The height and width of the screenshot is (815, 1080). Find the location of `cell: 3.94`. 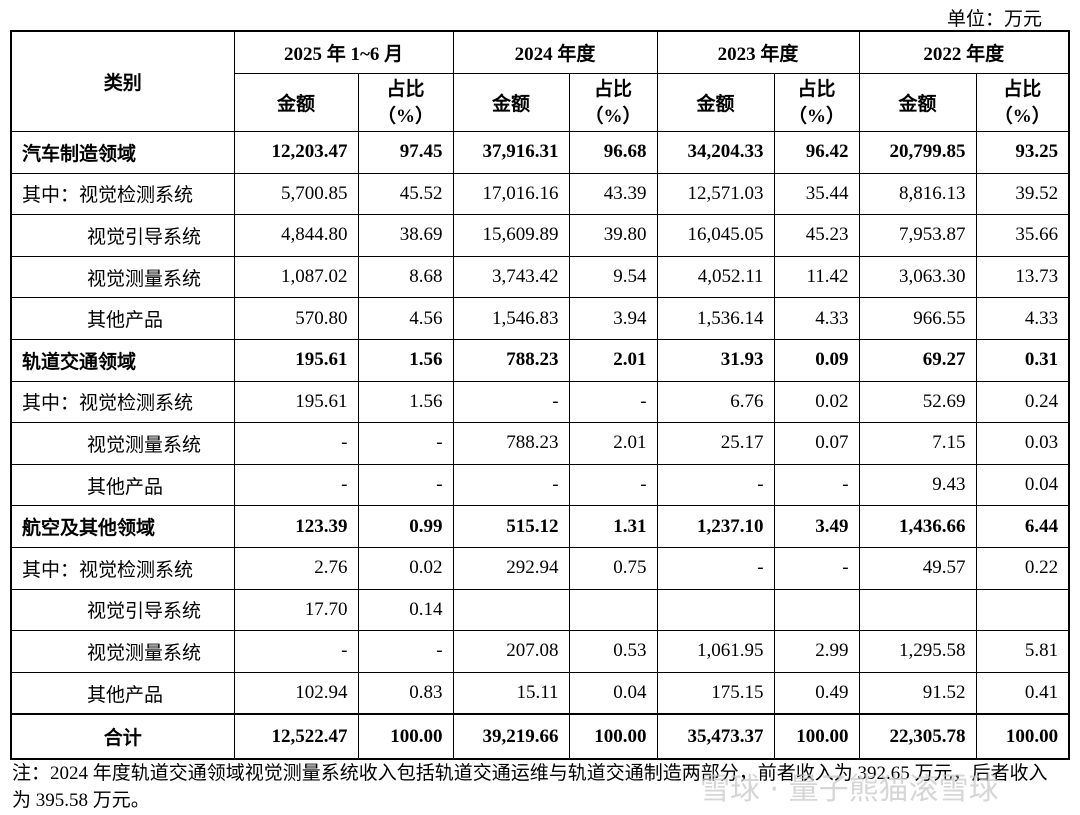

cell: 3.94 is located at coordinates (613, 318).